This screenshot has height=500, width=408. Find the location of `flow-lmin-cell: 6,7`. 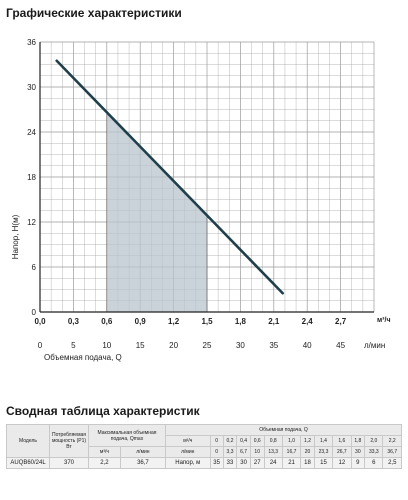

flow-lmin-cell: 6,7 is located at coordinates (243, 452).